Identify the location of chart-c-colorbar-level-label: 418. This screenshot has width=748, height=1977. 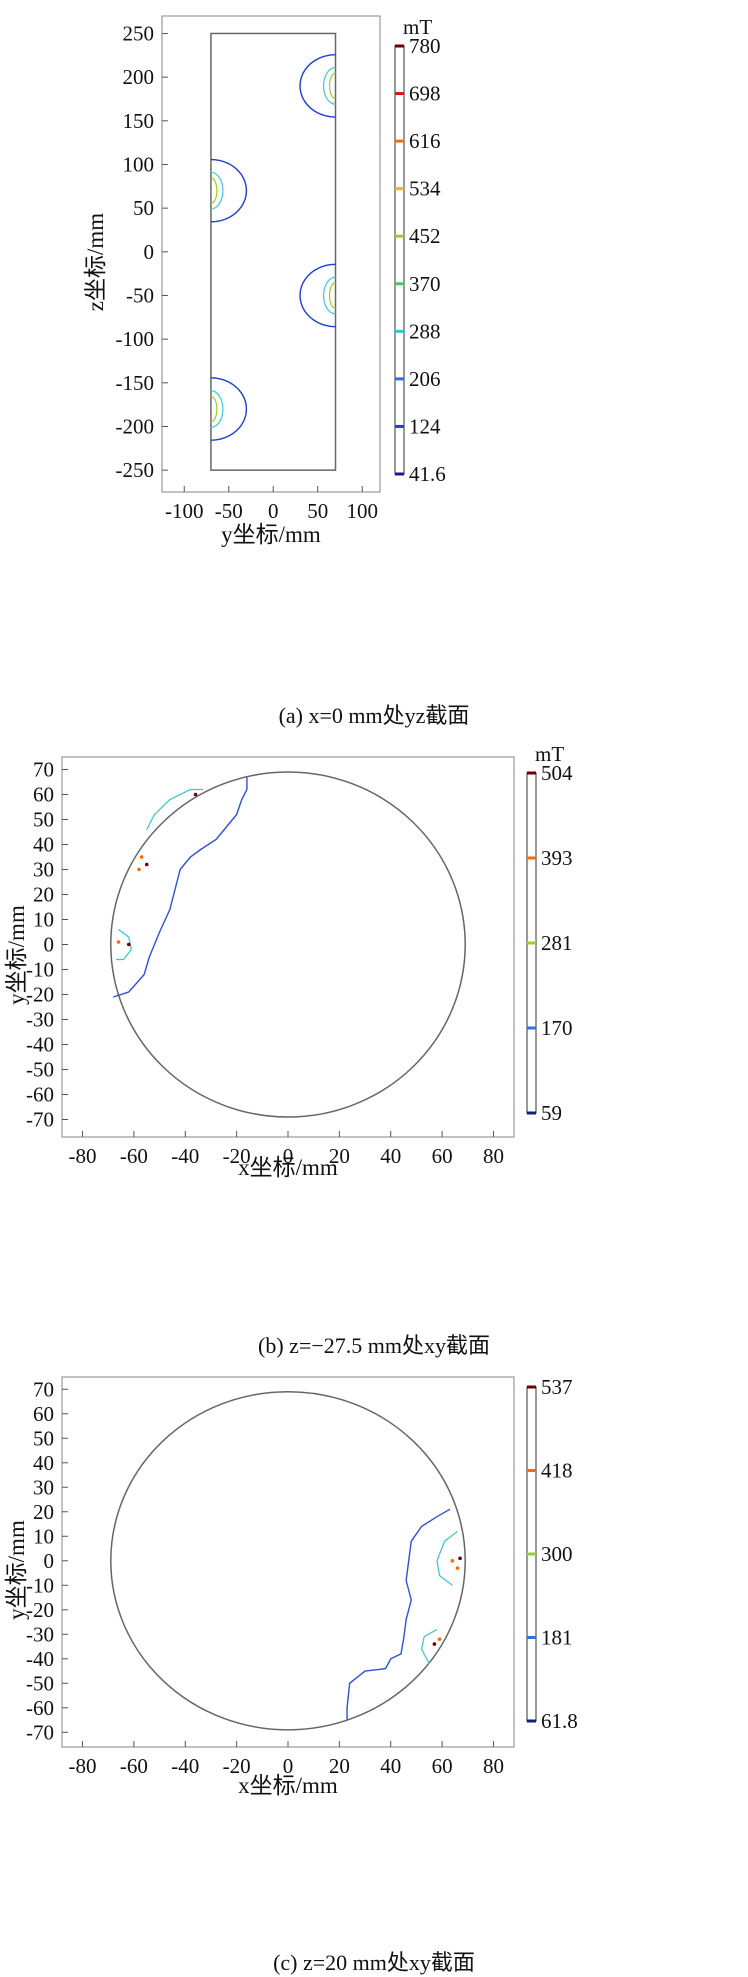
(557, 1471).